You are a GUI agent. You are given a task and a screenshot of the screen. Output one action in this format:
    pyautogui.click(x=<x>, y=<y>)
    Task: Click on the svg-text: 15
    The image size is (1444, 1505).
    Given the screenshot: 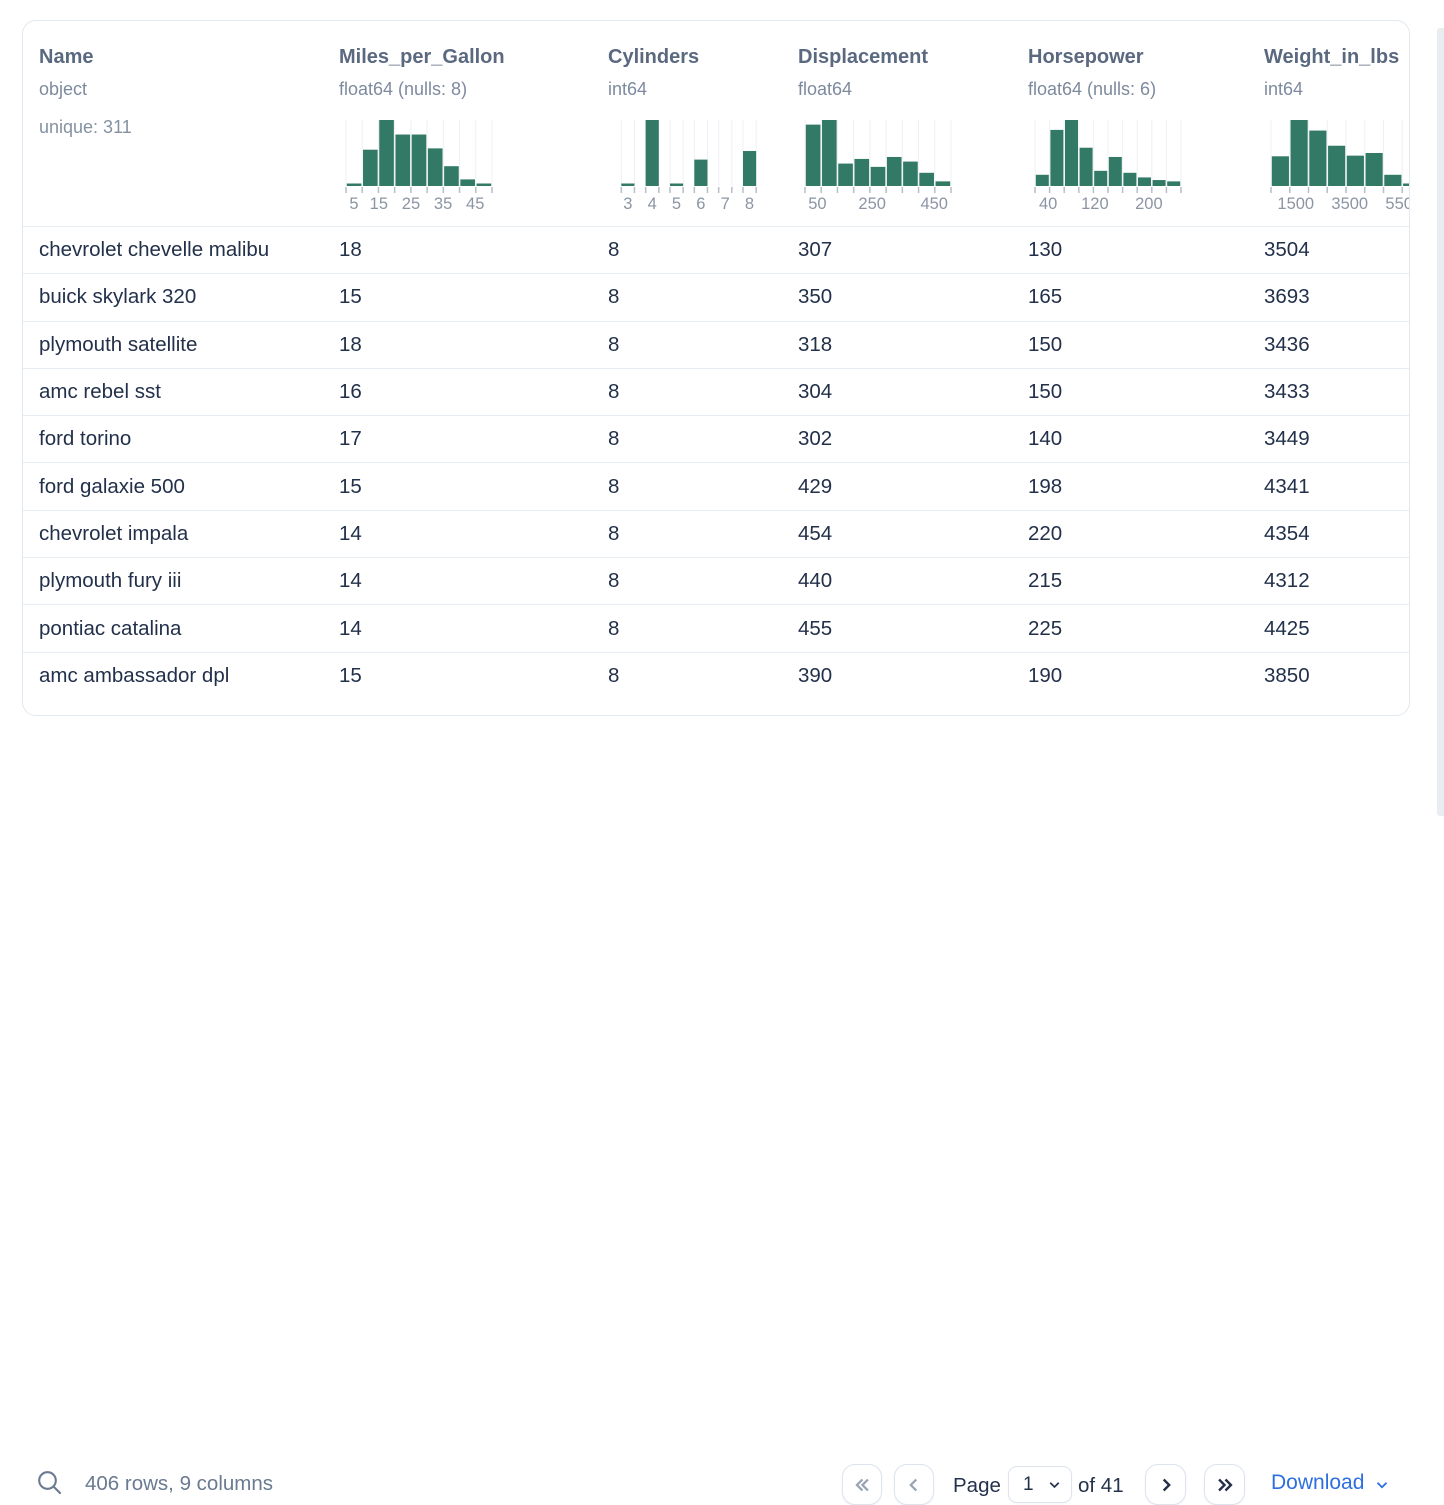 What is the action you would take?
    pyautogui.click(x=379, y=204)
    